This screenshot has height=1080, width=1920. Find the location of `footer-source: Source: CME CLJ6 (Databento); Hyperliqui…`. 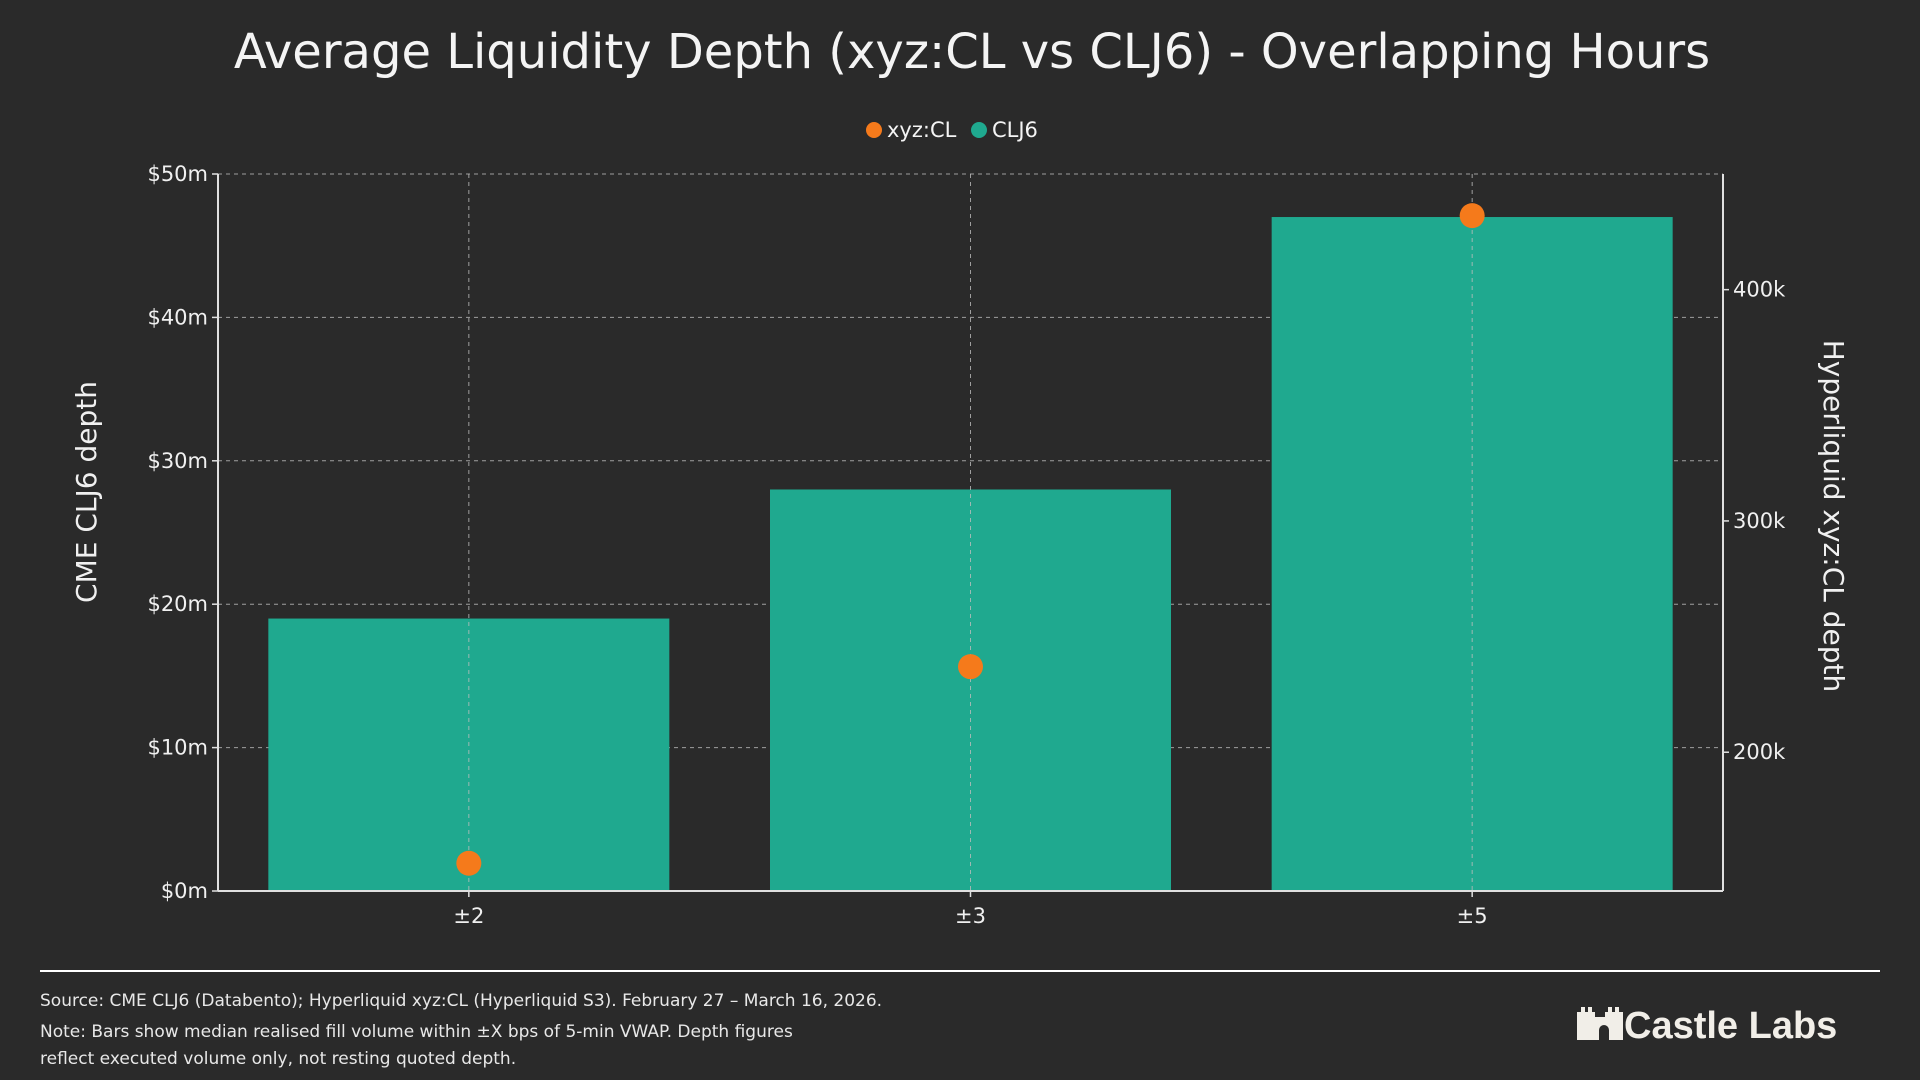

footer-source: Source: CME CLJ6 (Databento); Hyperliqui… is located at coordinates (461, 1001).